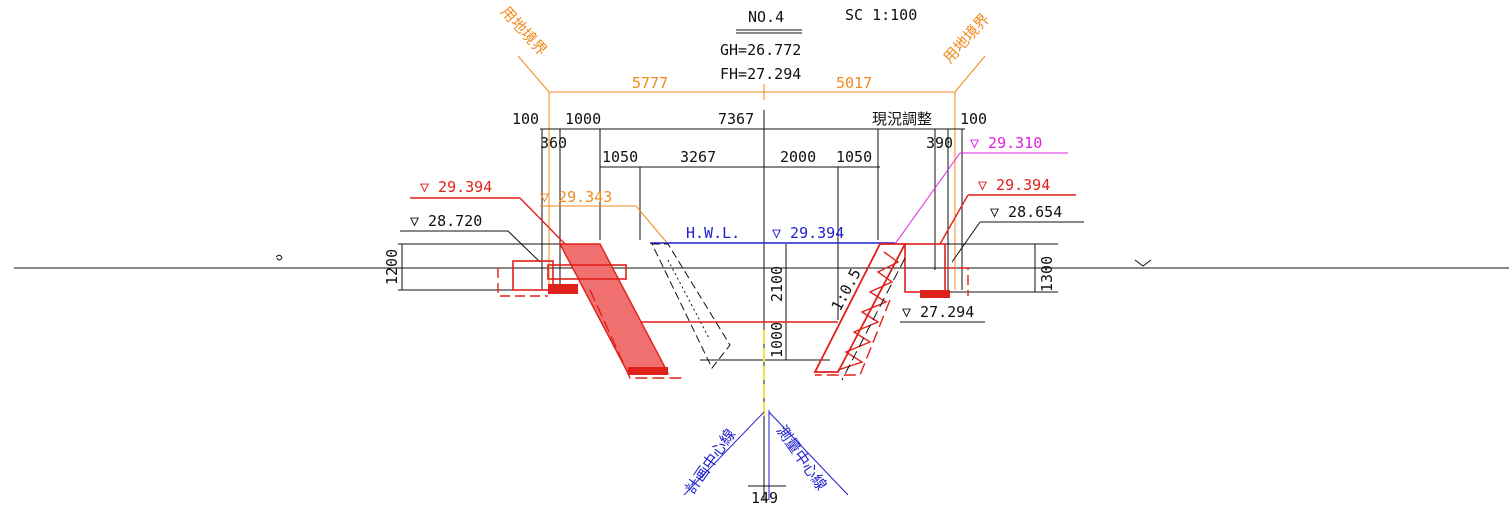 This screenshot has width=1509, height=510. Describe the element at coordinates (939, 143) in the screenshot. I see `dim-390: 390` at that location.